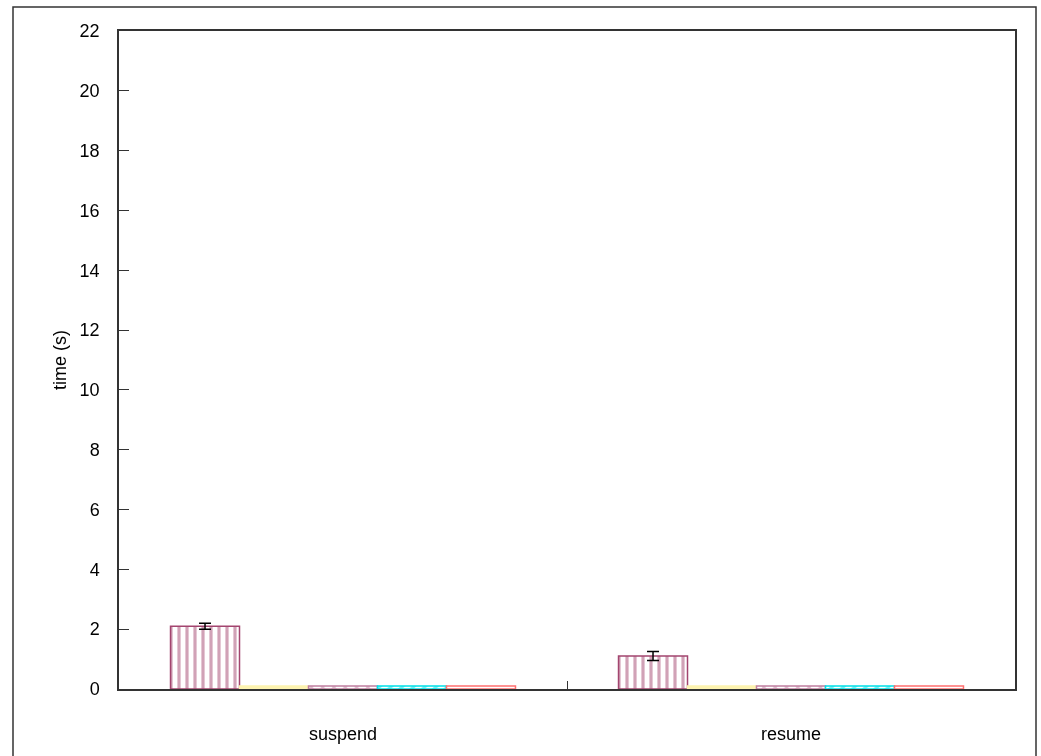  I want to click on y-tick-label: 6, so click(94, 509).